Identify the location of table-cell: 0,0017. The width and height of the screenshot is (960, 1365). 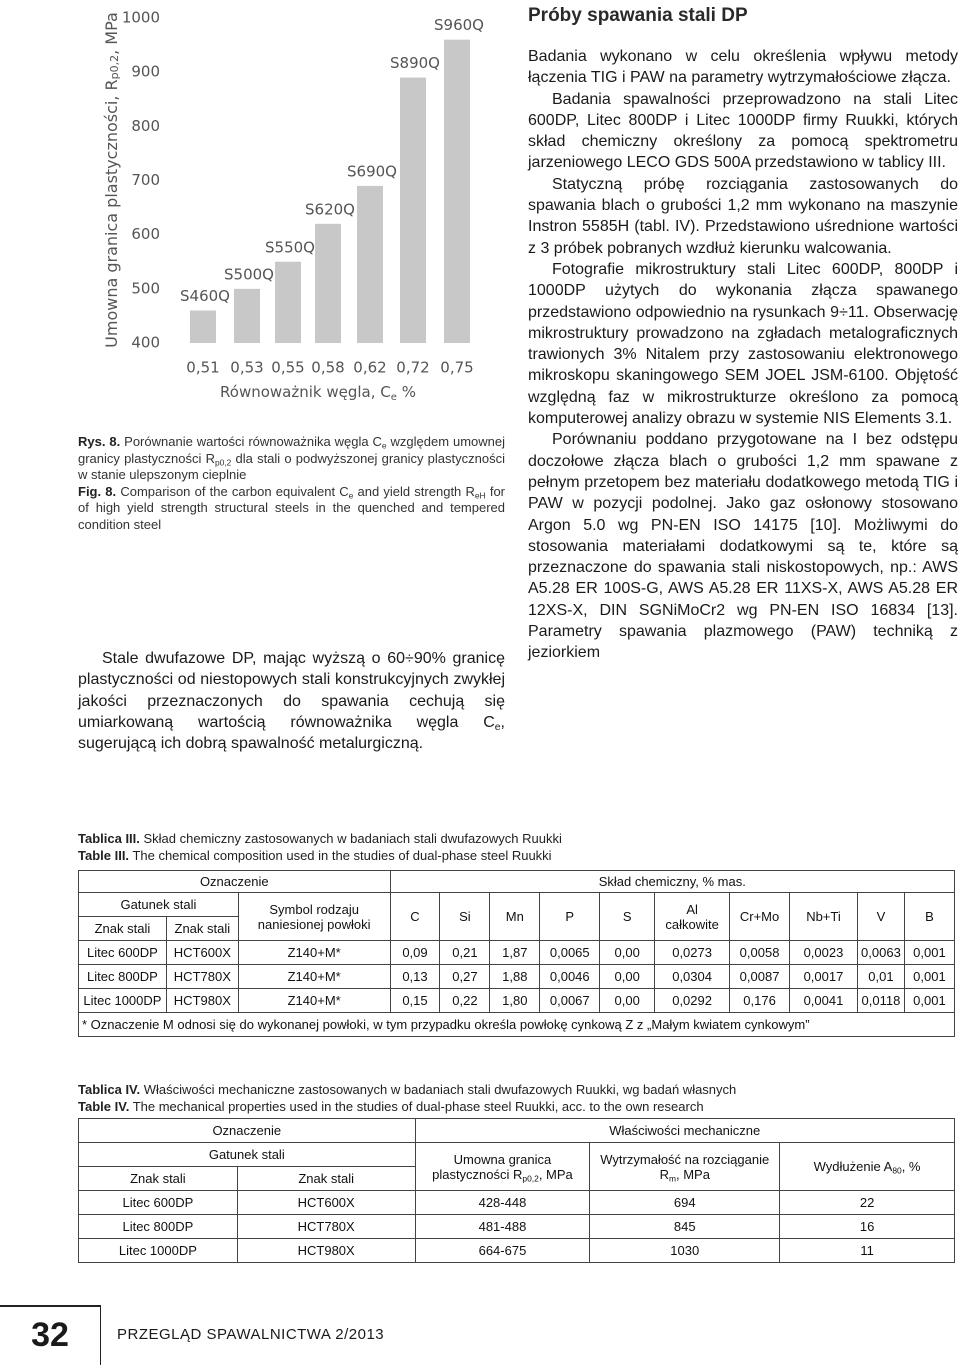
(823, 976).